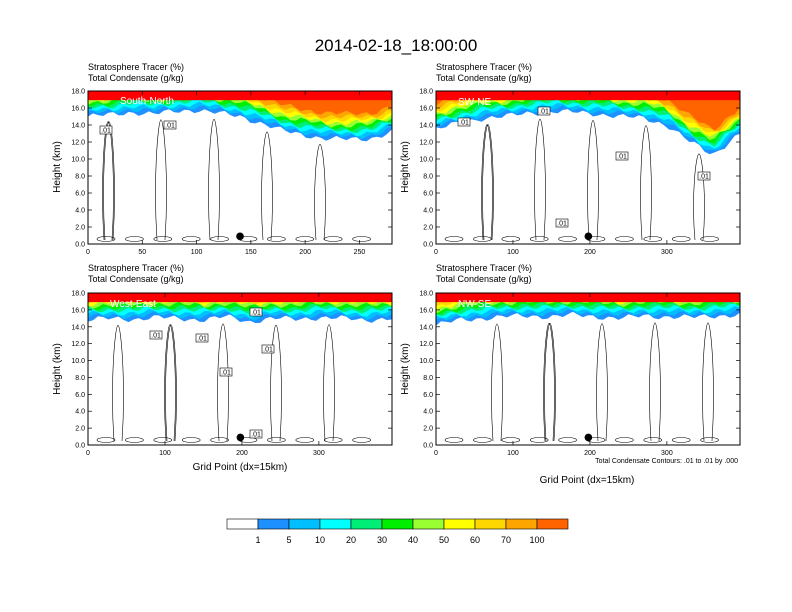 The width and height of the screenshot is (792, 612). Describe the element at coordinates (396, 45) in the screenshot. I see `figure-title: 2014-02-18_18:00:00` at that location.